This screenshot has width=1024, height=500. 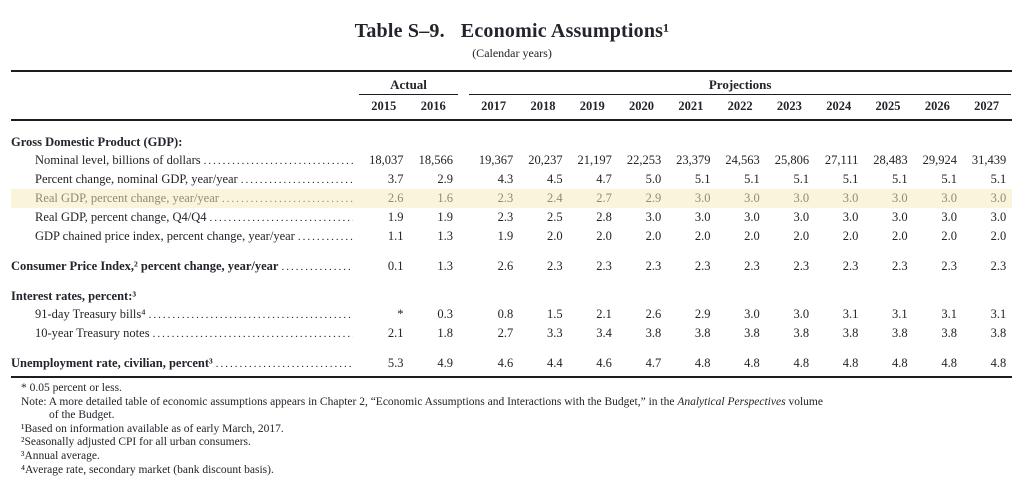 What do you see at coordinates (792, 160) in the screenshot?
I see `value-cell: 25,806` at bounding box center [792, 160].